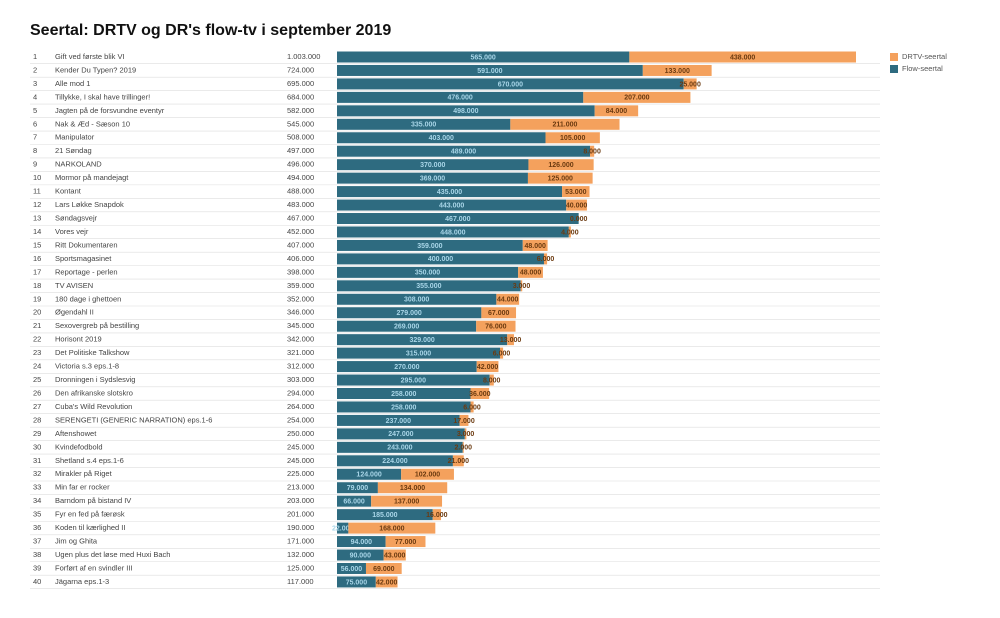 This screenshot has height=618, width=1000. What do you see at coordinates (37, 446) in the screenshot?
I see `rank: 30` at bounding box center [37, 446].